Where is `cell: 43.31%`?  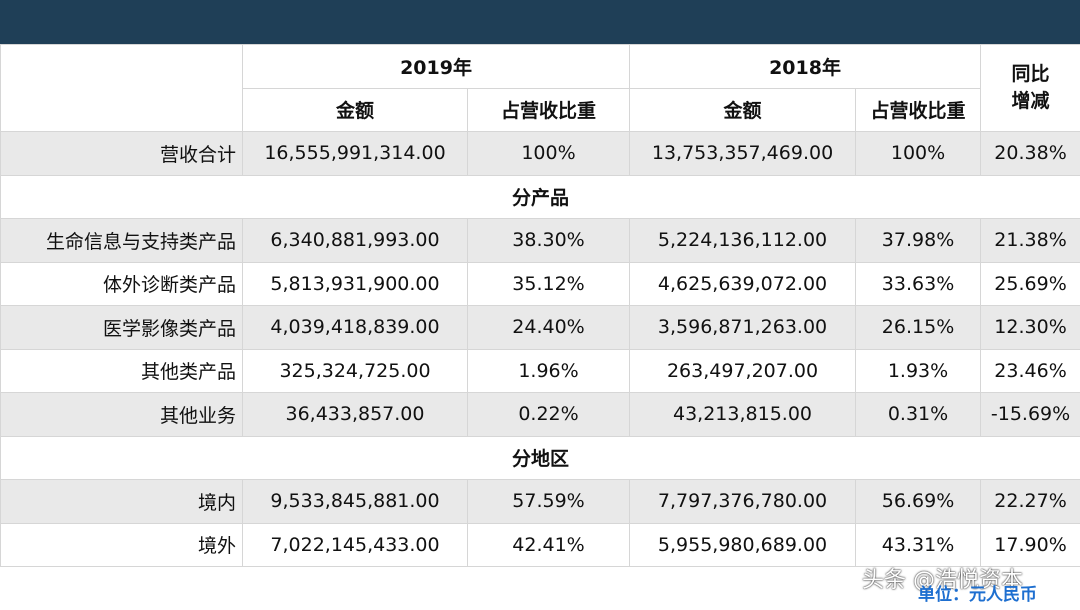
cell: 43.31% is located at coordinates (918, 544).